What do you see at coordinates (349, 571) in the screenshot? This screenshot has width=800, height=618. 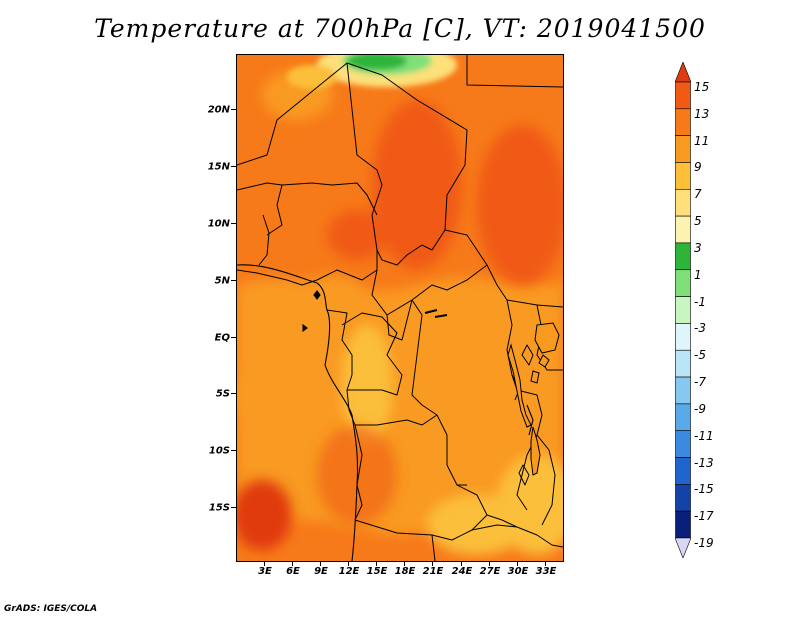 I see `x-tick-label: 12E` at bounding box center [349, 571].